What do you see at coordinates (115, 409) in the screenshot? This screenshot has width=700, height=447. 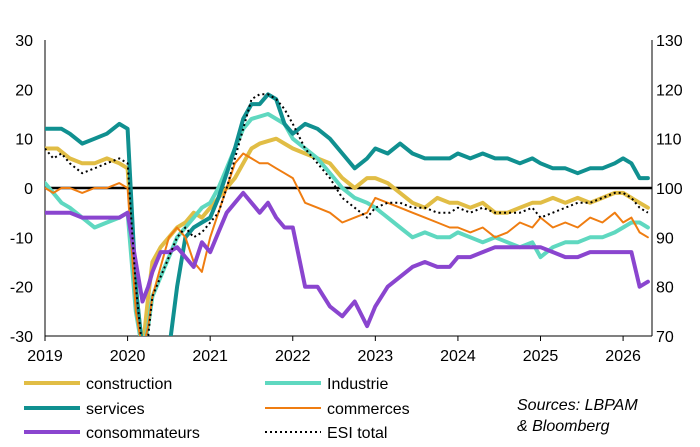 I see `legend-label: services` at bounding box center [115, 409].